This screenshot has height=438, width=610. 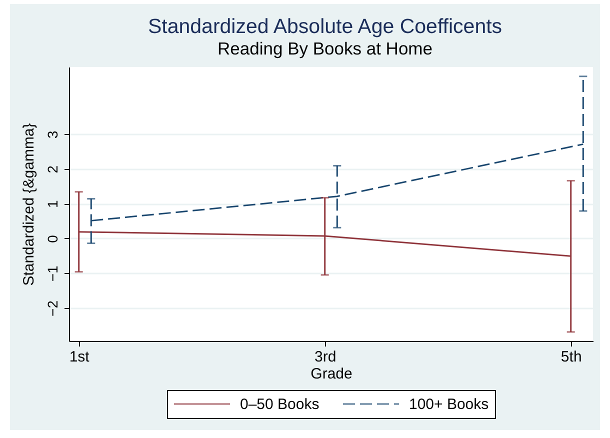 What do you see at coordinates (52, 134) in the screenshot?
I see `y-tick-label: 3` at bounding box center [52, 134].